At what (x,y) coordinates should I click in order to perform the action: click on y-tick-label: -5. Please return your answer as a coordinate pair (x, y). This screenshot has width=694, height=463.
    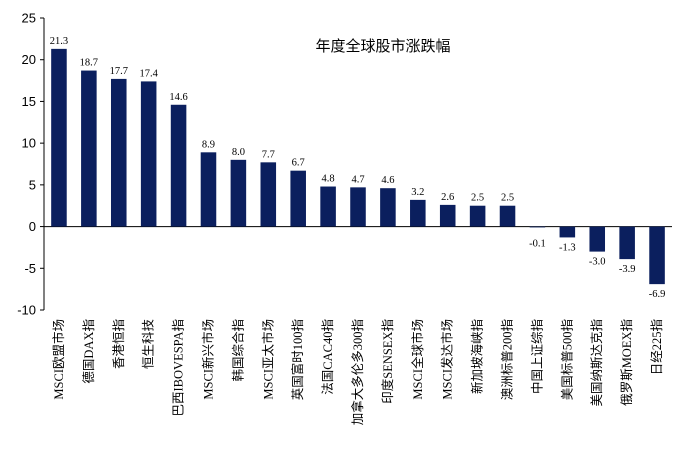
    Looking at the image, I should click on (30, 268).